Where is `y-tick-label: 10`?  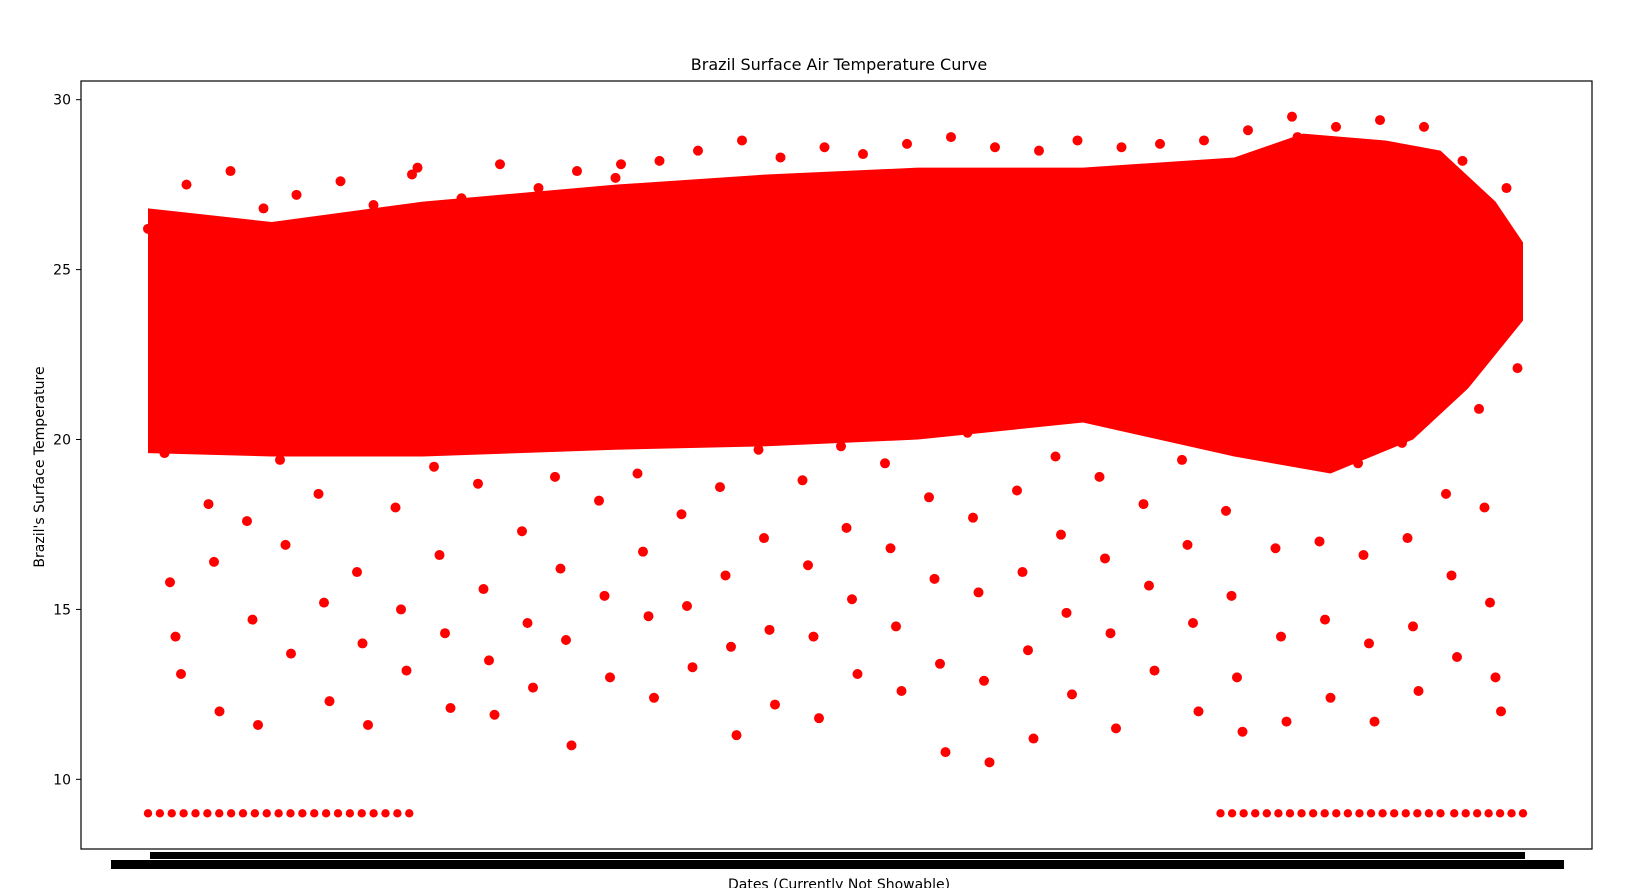 y-tick-label: 10 is located at coordinates (62, 780).